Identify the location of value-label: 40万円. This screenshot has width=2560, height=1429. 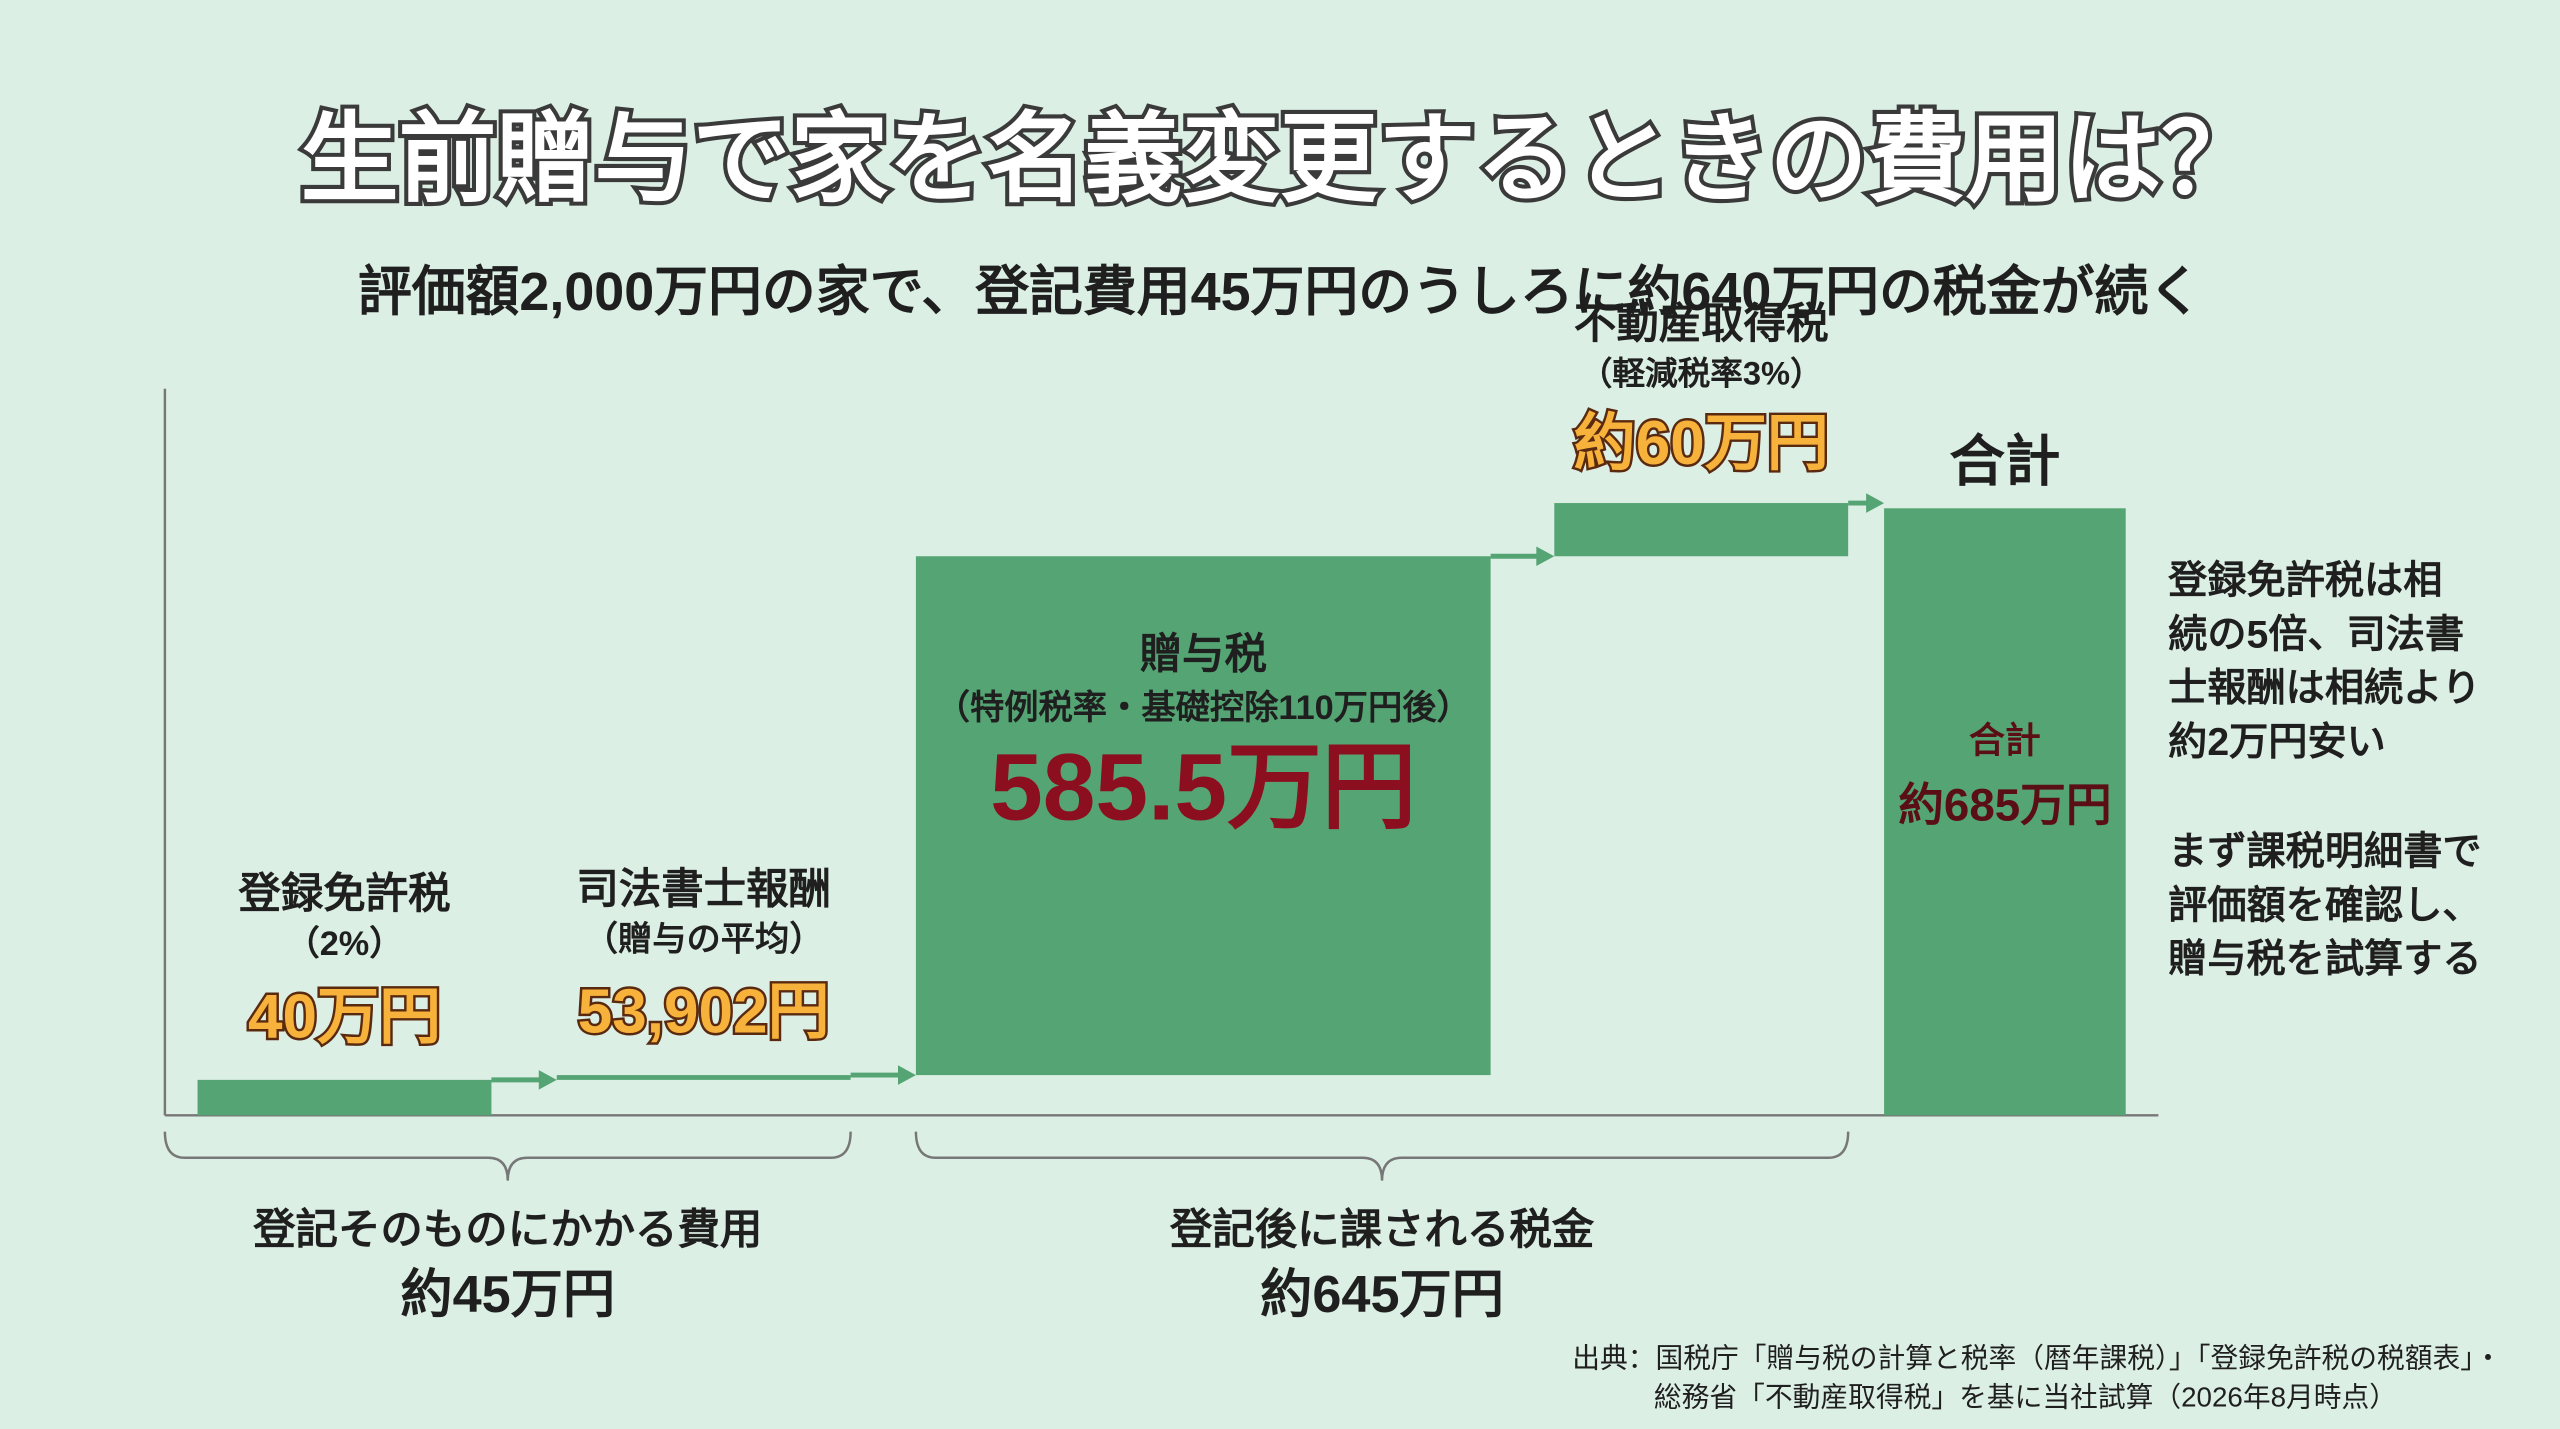
(344, 1016).